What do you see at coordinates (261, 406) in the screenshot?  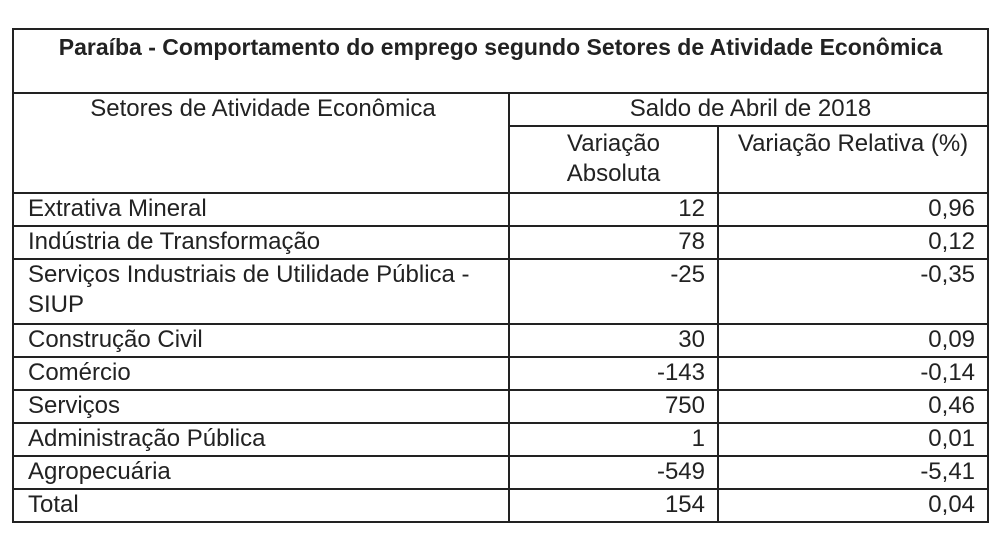 I see `cell-sector: Serviços` at bounding box center [261, 406].